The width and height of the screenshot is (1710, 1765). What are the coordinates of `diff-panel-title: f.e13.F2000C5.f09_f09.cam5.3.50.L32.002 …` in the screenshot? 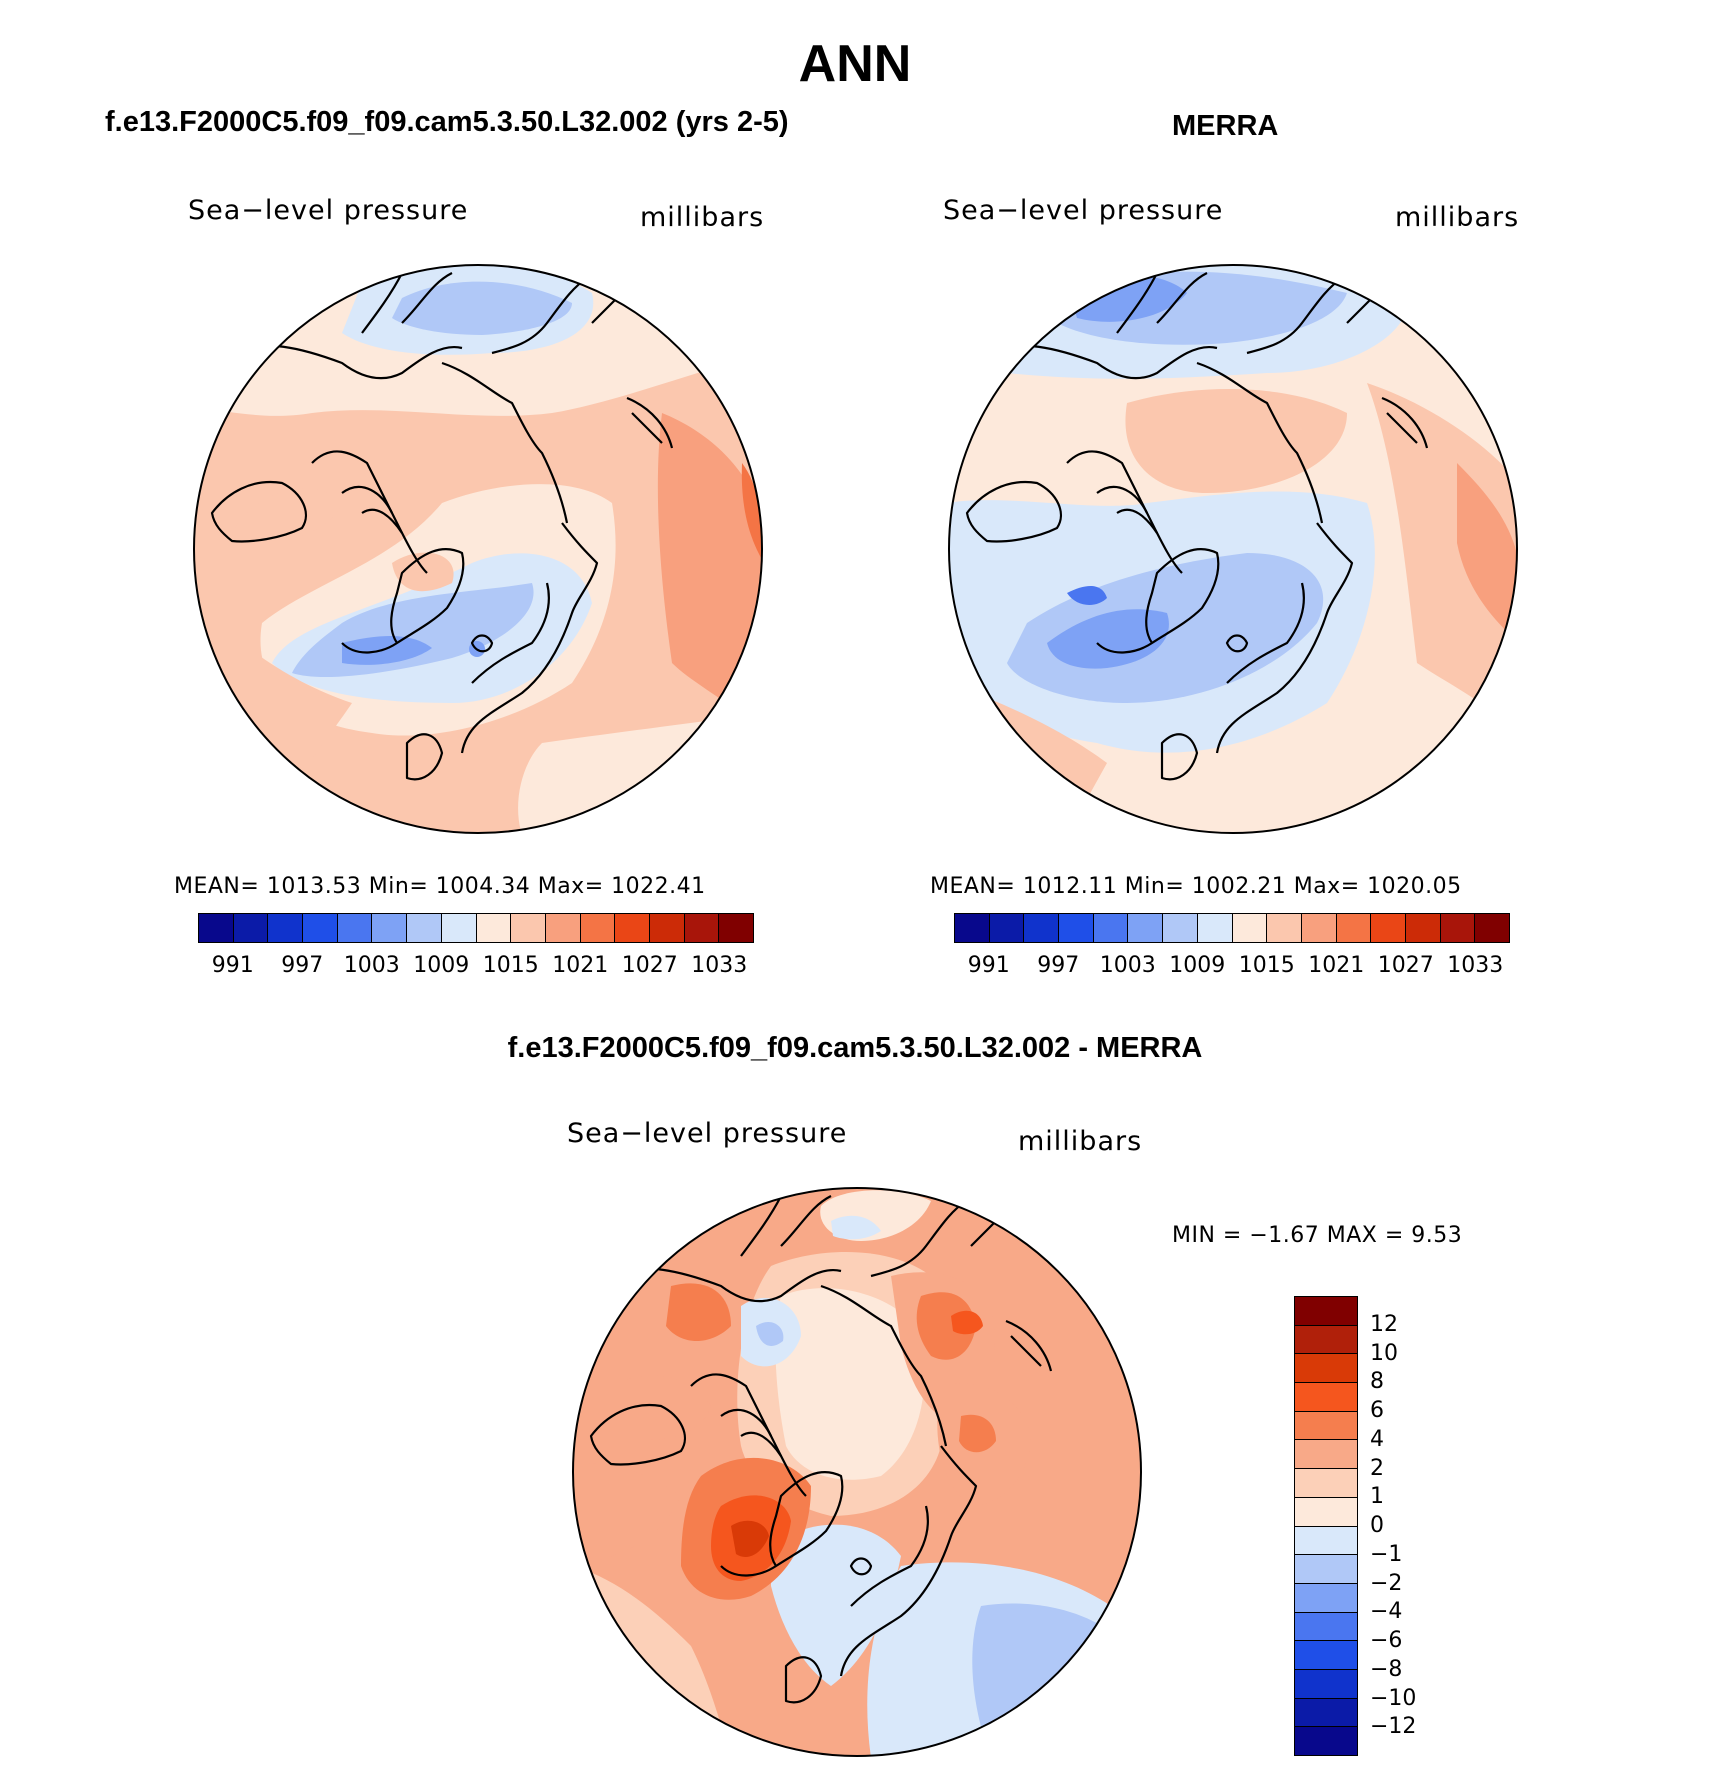 It's located at (855, 1048).